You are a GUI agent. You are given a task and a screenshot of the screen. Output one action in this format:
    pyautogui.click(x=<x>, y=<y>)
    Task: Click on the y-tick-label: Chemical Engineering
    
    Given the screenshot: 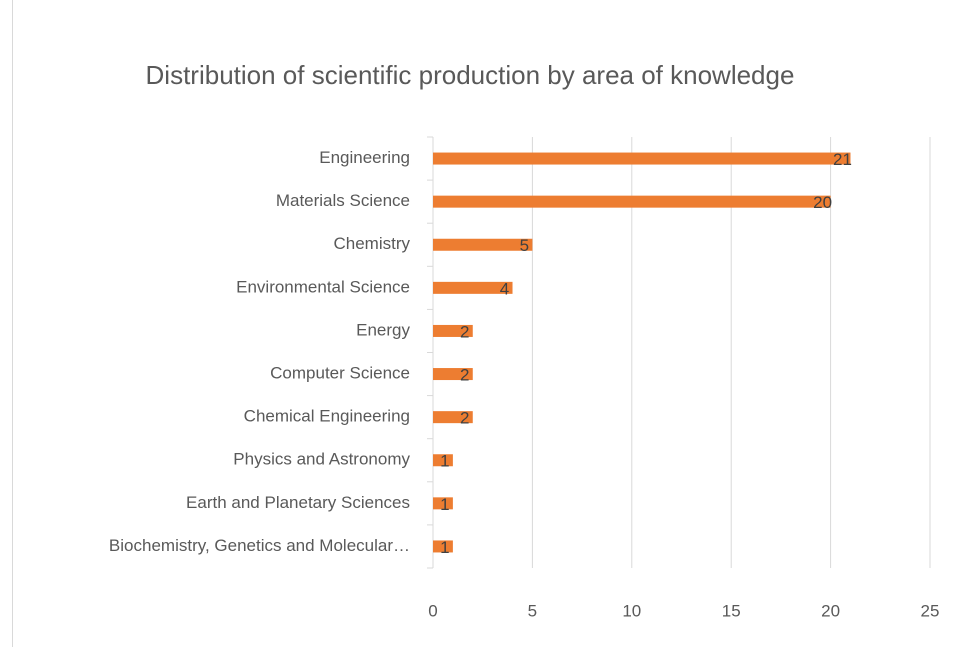 What is the action you would take?
    pyautogui.click(x=327, y=416)
    